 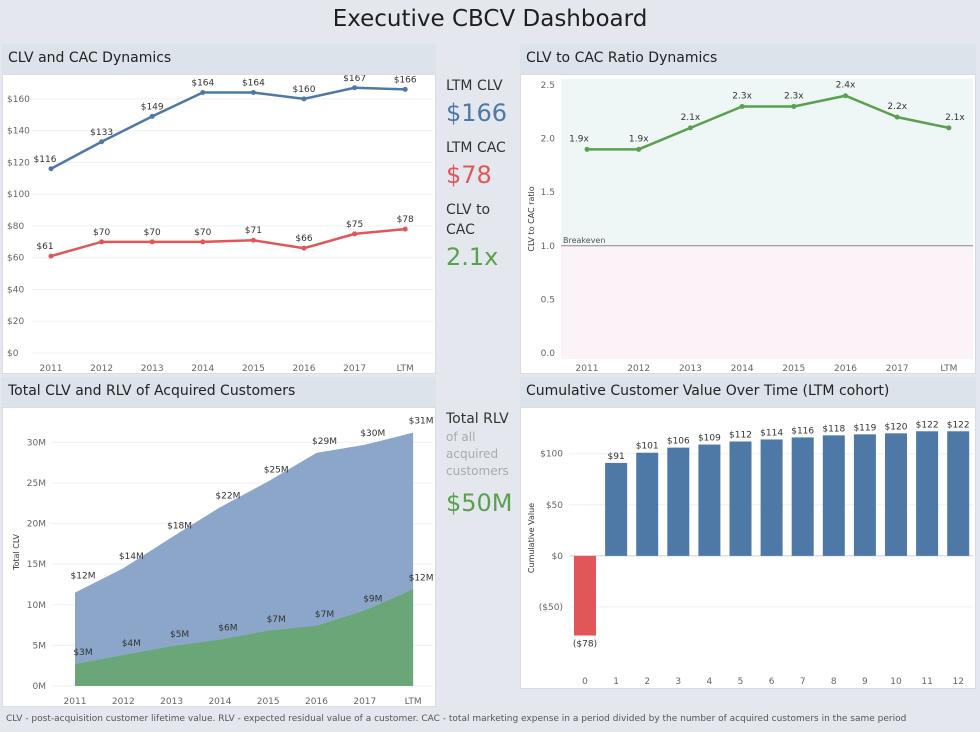 What do you see at coordinates (647, 682) in the screenshot?
I see `x-tick-label: 2` at bounding box center [647, 682].